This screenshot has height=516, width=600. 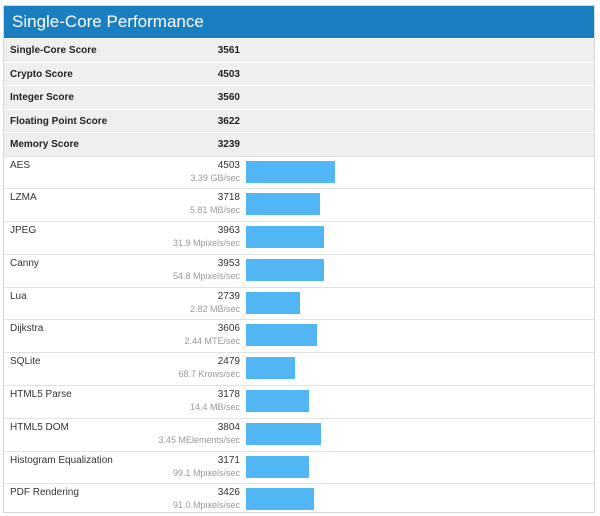 I want to click on summary-row: Integer Score 3560, so click(x=299, y=97).